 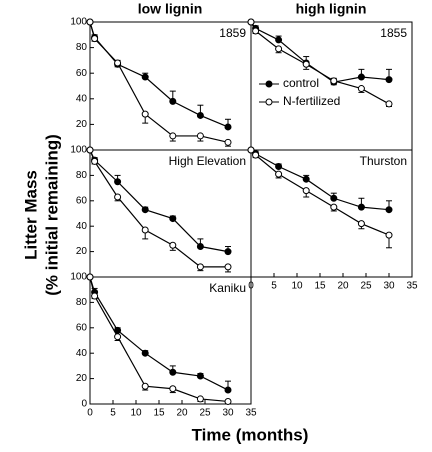 What do you see at coordinates (383, 161) in the screenshot?
I see `panel-title: Thurston` at bounding box center [383, 161].